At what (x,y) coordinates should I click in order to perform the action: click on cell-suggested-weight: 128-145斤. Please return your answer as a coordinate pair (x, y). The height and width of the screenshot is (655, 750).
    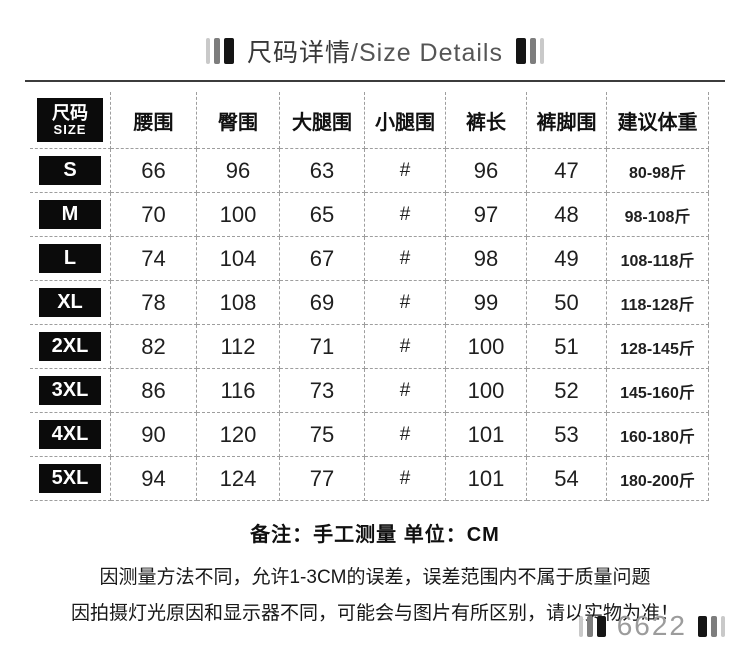
    Looking at the image, I should click on (658, 347).